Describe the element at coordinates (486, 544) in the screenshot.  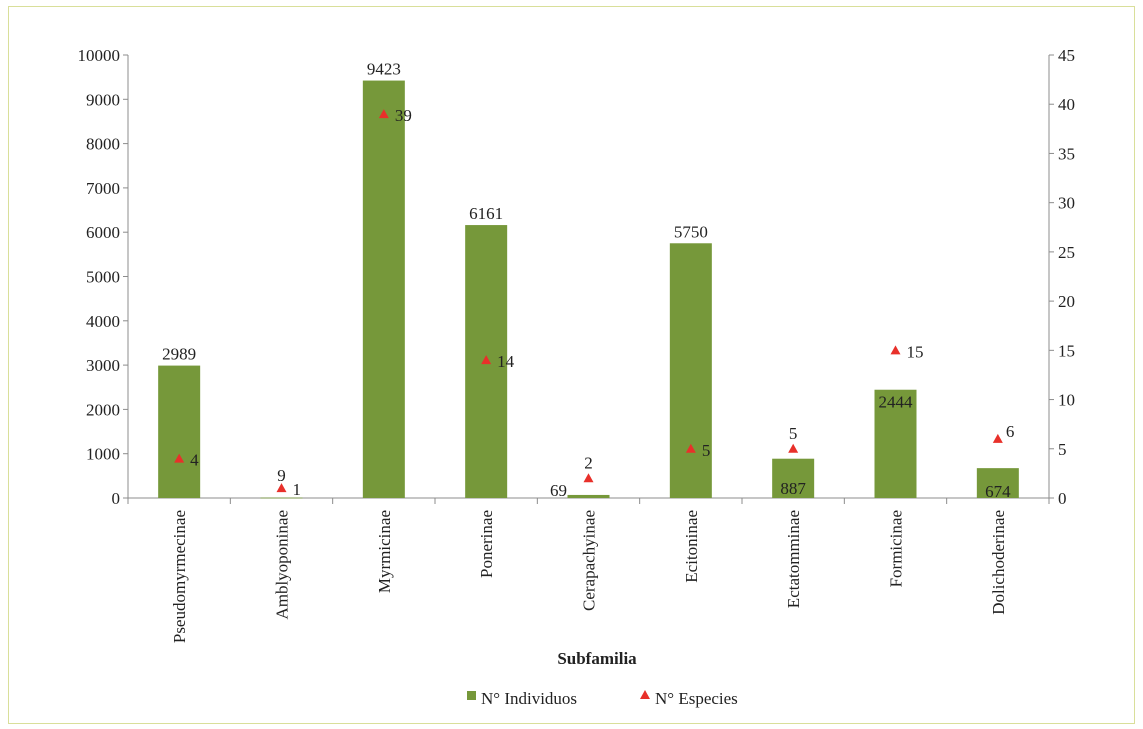
I see `category-label: Ponerinae` at that location.